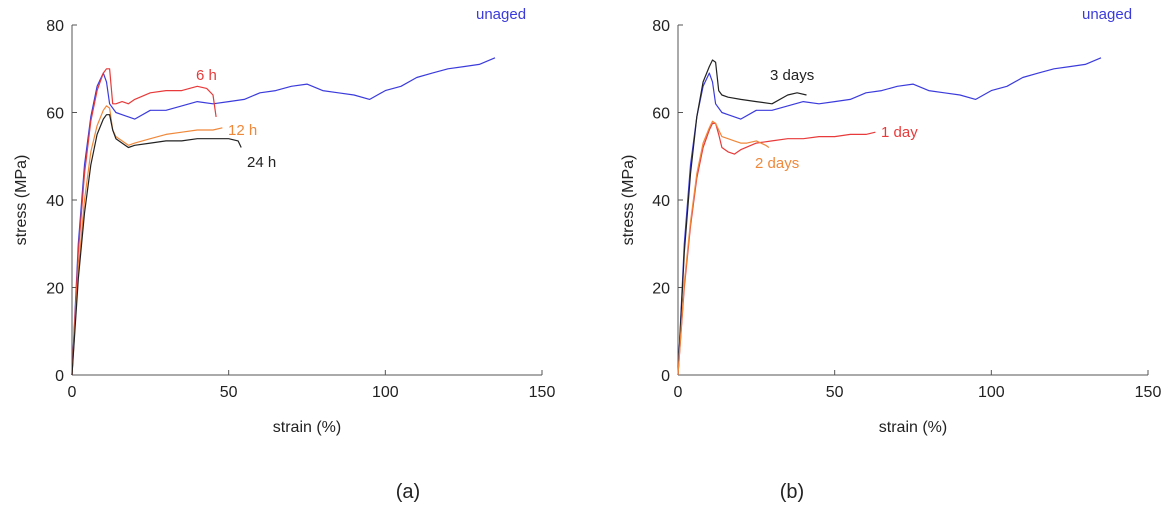 This screenshot has height=509, width=1165. I want to click on series-line-a-24-h, so click(156, 245).